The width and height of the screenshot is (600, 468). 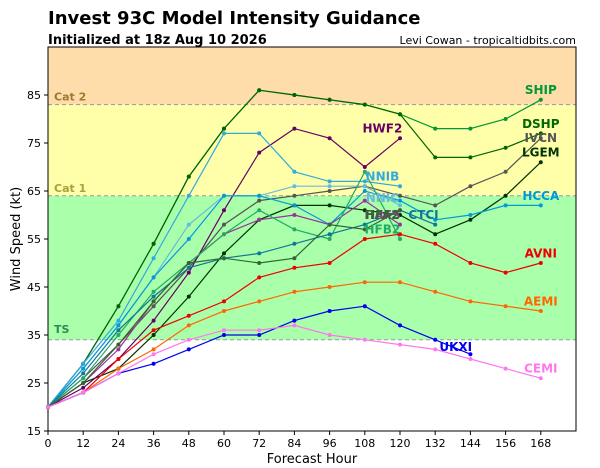 I want to click on x-tick-label: 120, so click(x=400, y=443).